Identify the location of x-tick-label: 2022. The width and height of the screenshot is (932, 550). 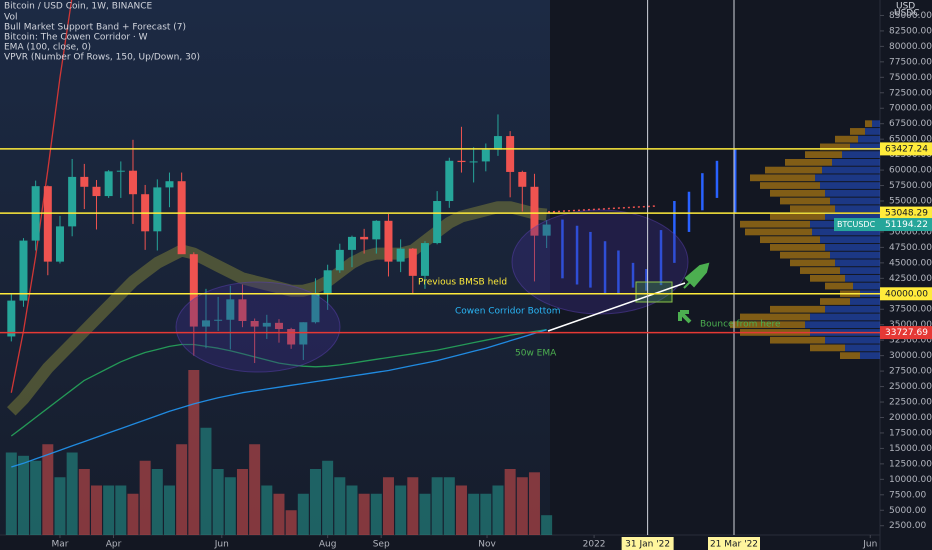
(594, 545).